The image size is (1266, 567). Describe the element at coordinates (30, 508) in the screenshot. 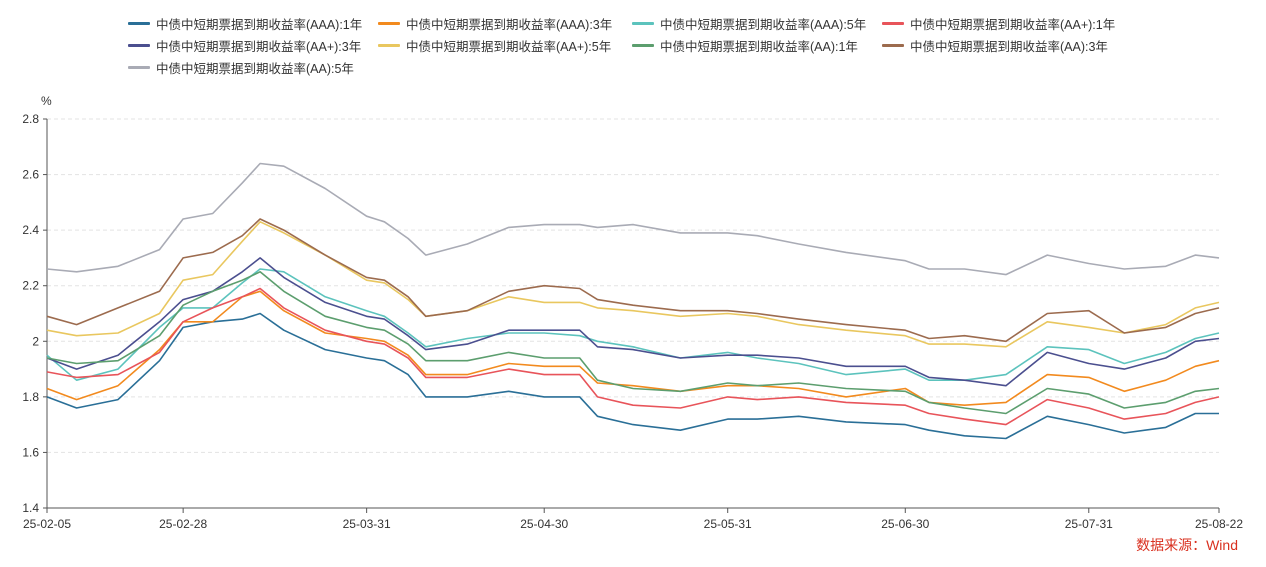

I see `y-tick-label: 1.4` at that location.